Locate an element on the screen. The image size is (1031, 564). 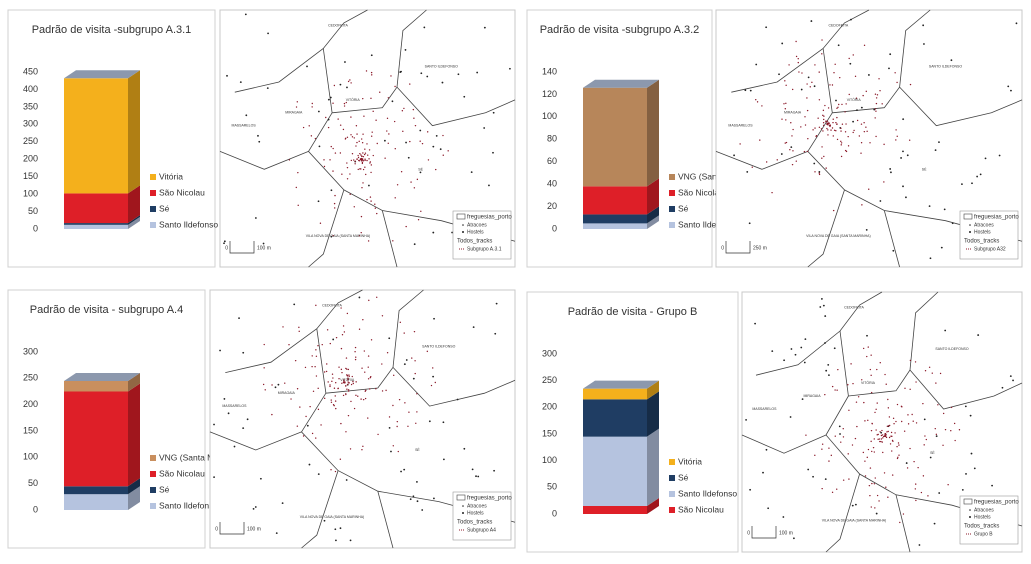
y-tick-label: 250 is located at coordinates (30, 378).